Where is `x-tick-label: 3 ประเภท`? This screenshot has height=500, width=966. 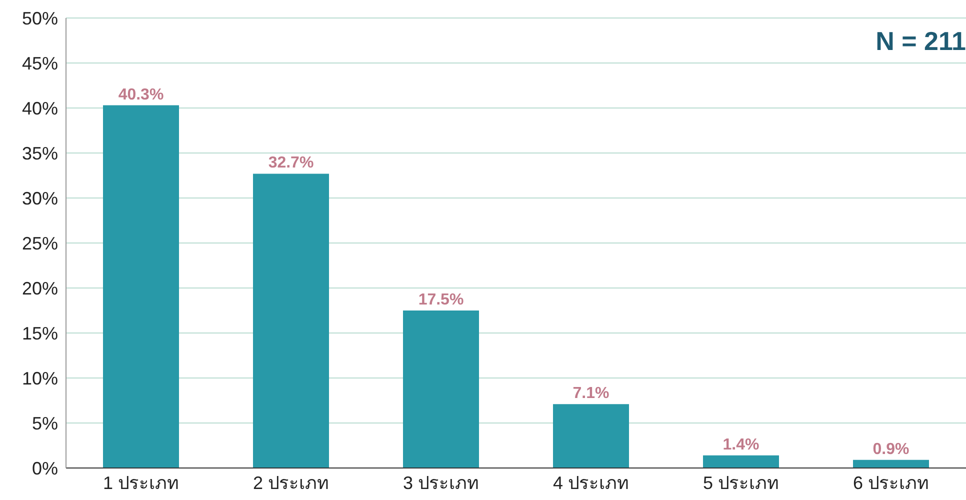 x-tick-label: 3 ประเภท is located at coordinates (441, 482).